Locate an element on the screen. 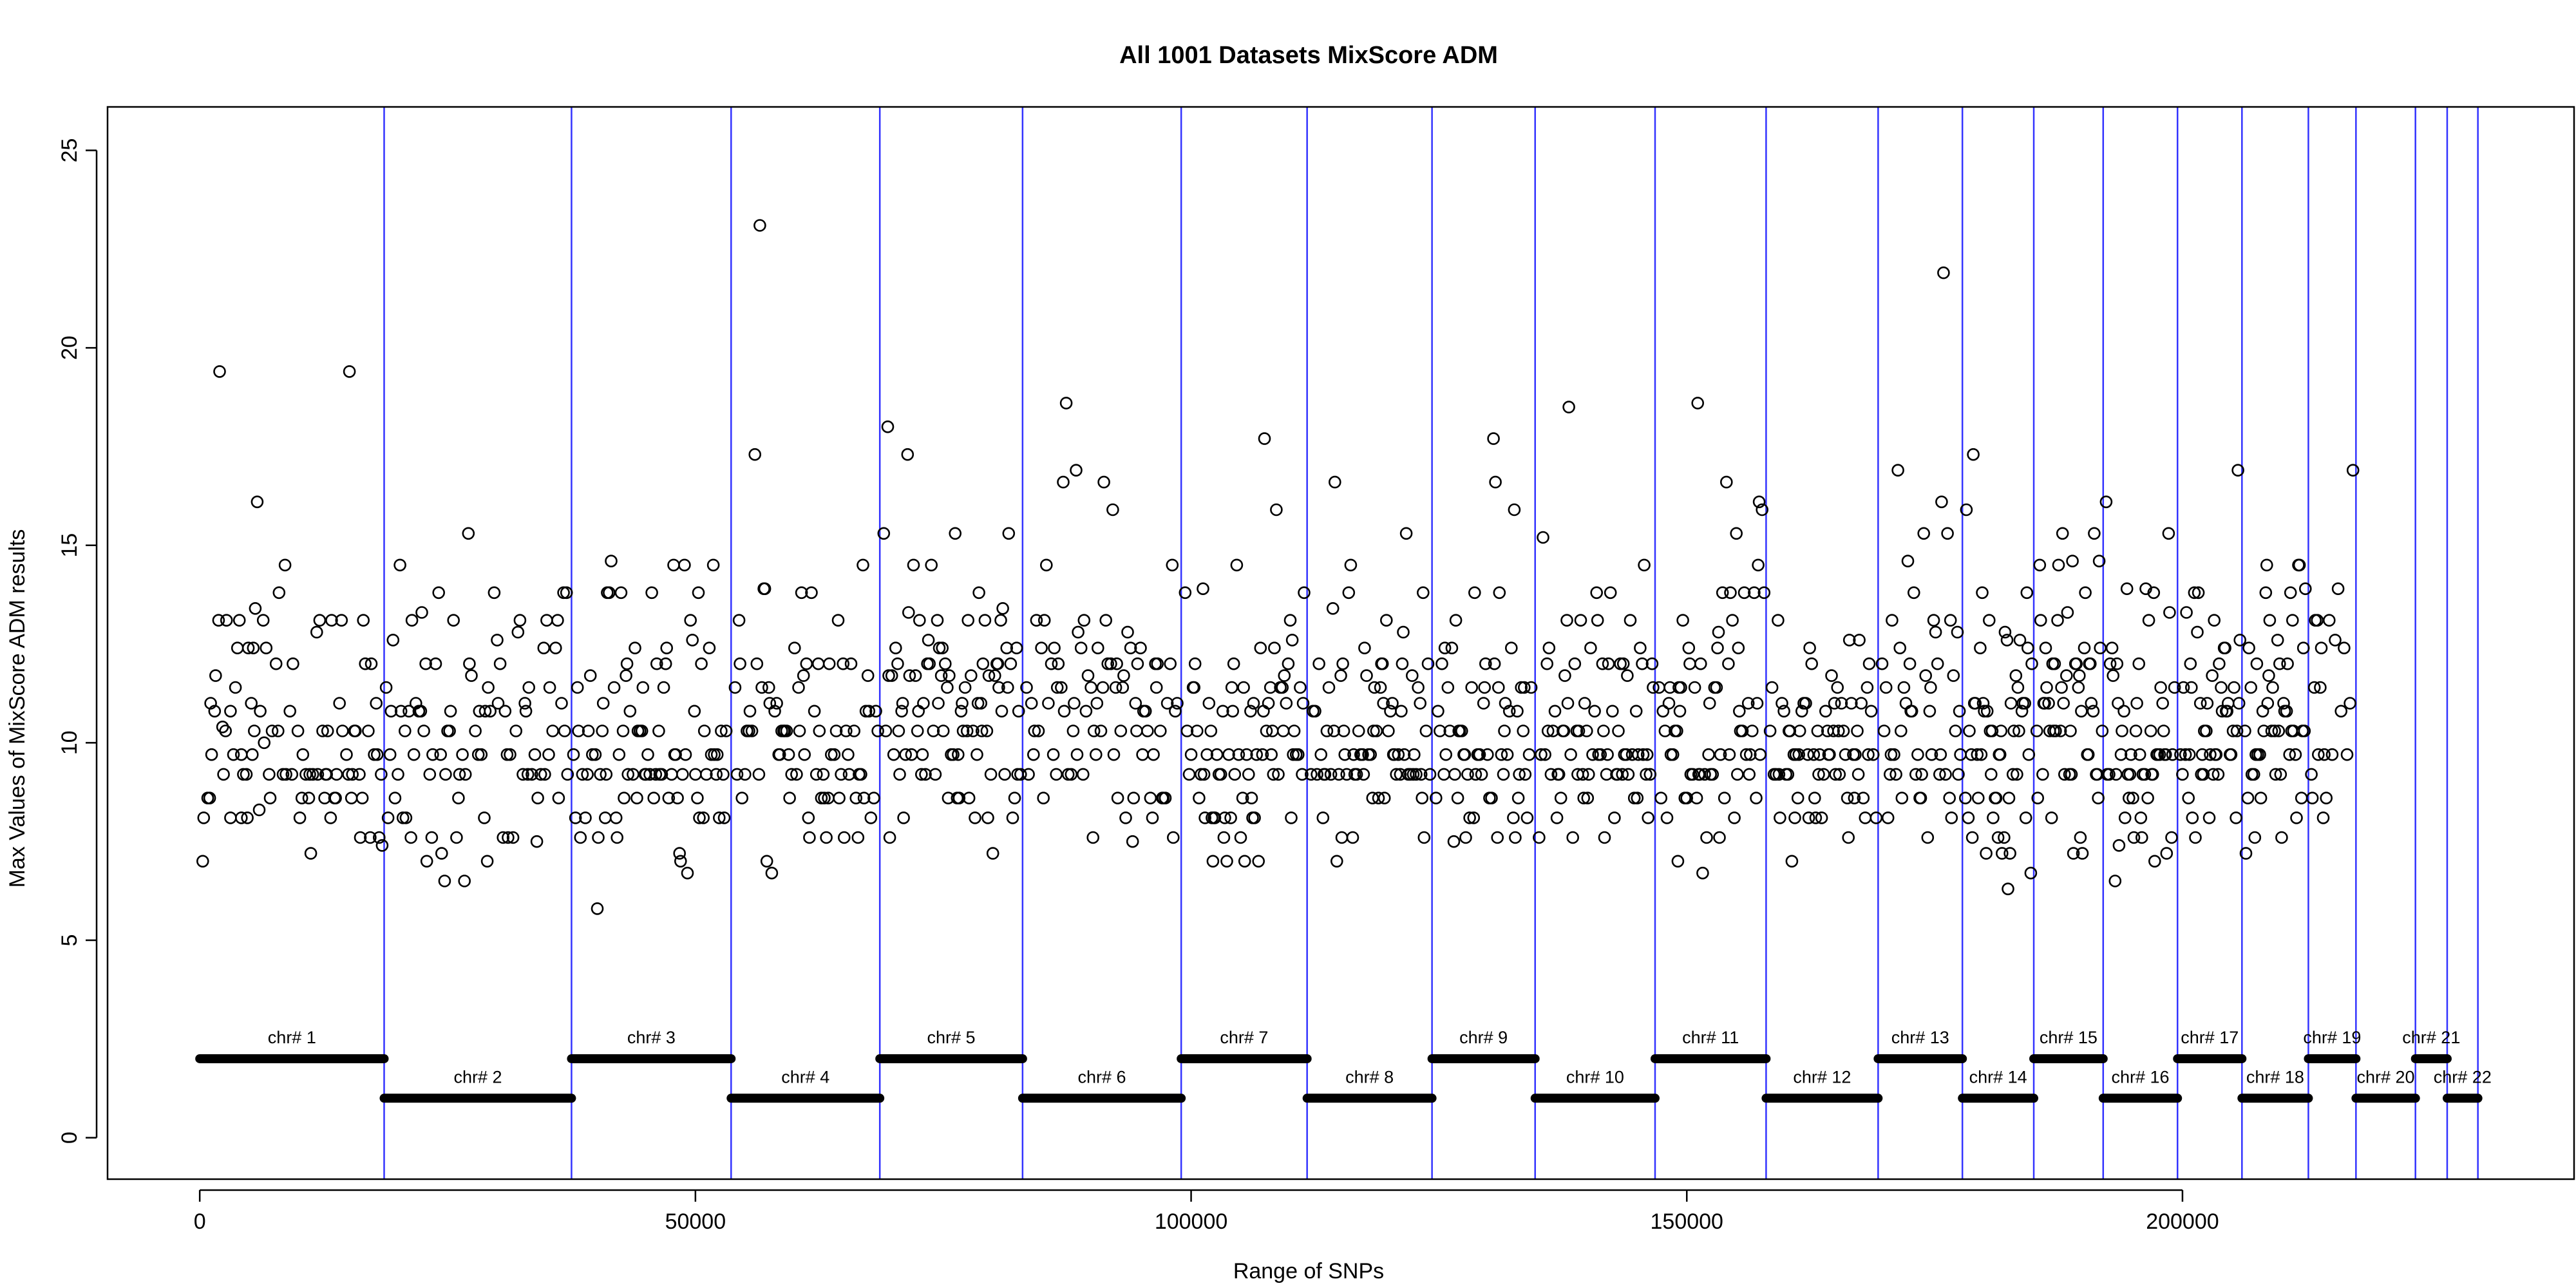 The image size is (2576, 1288). x-tick-label: 150000 is located at coordinates (1687, 1222).